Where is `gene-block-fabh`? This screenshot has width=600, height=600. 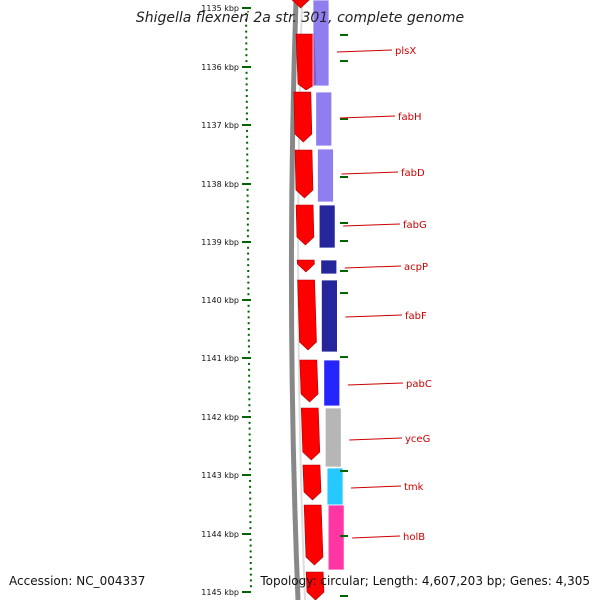
gene-block-fabh is located at coordinates (324, 119).